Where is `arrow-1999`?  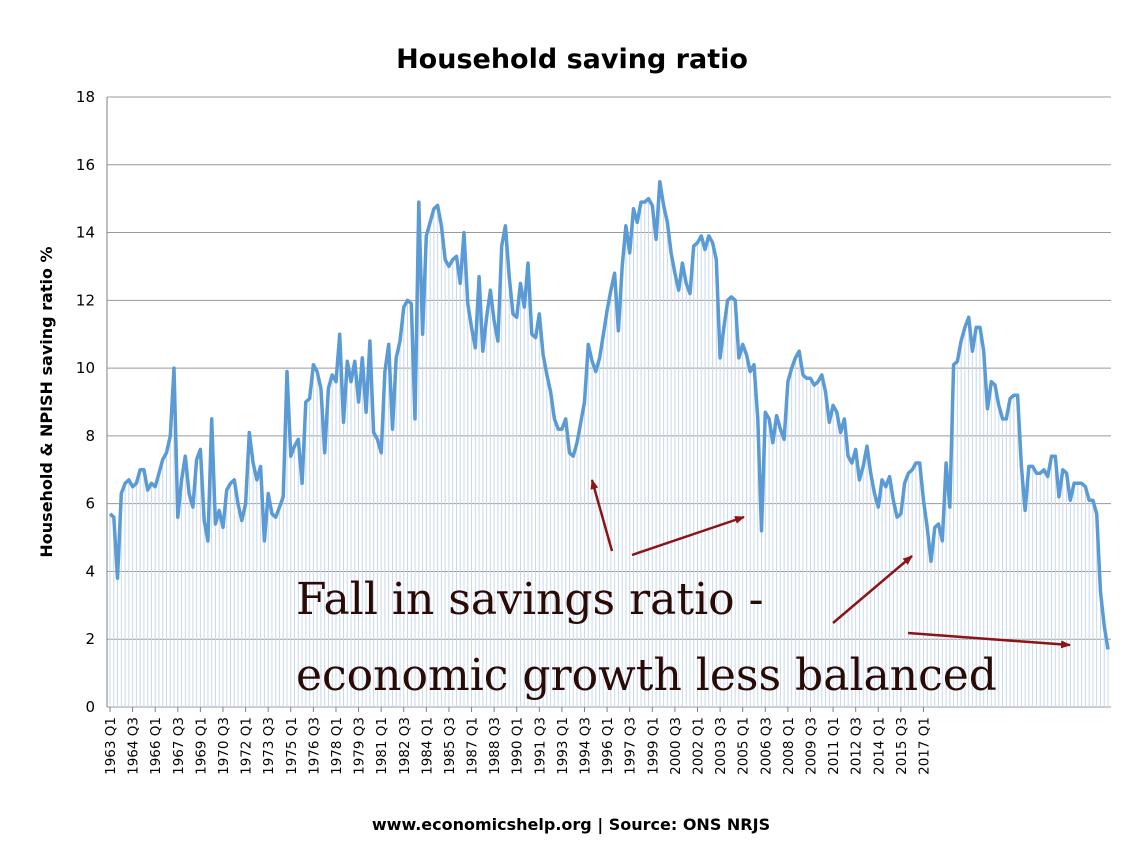
arrow-1999 is located at coordinates (688, 536).